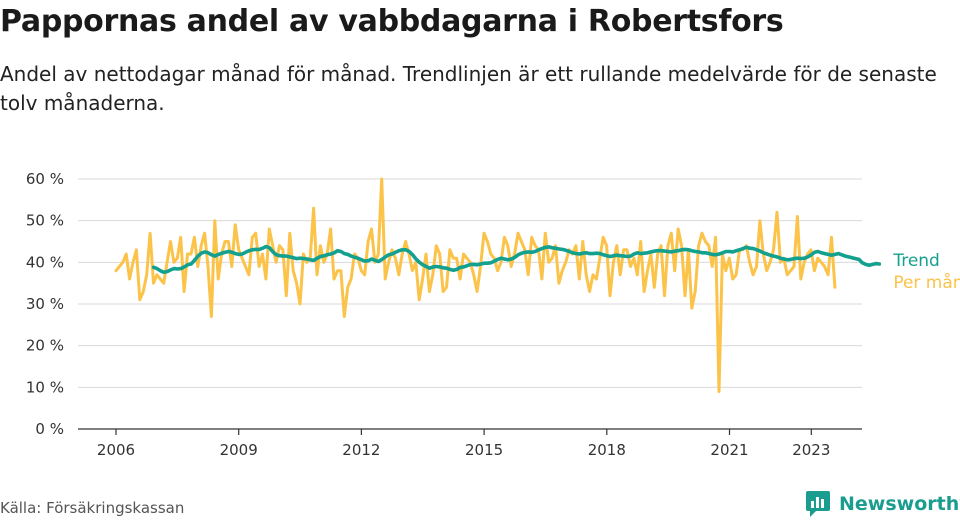 The height and width of the screenshot is (520, 960). Describe the element at coordinates (239, 450) in the screenshot. I see `x-tick-label: 2009` at that location.